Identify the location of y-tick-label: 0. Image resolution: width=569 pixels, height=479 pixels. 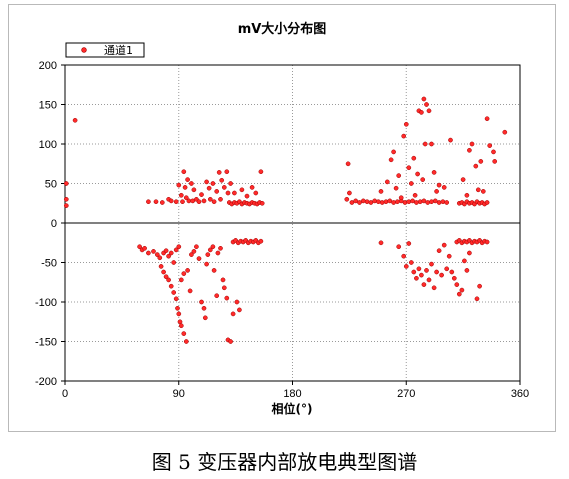
(54, 224).